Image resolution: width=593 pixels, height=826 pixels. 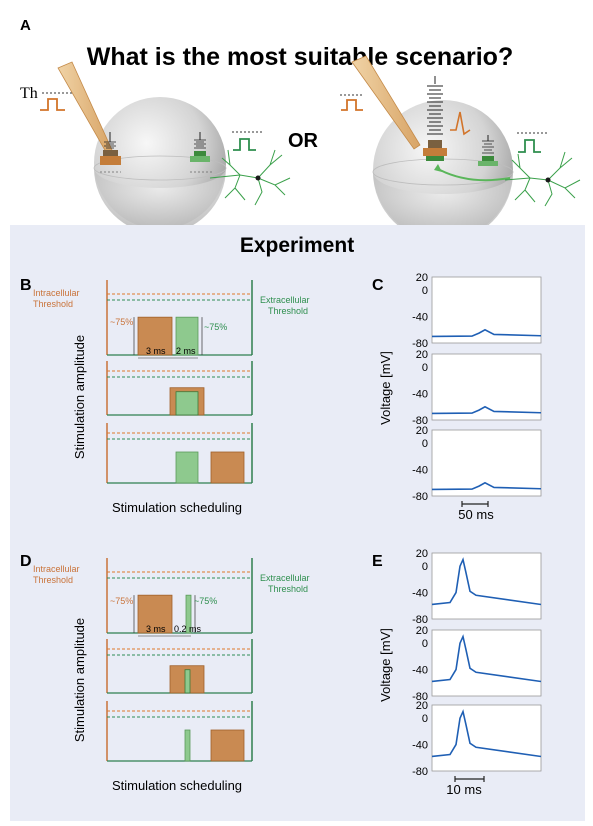 I want to click on b-pct-orange: ~75%, so click(x=121, y=322).